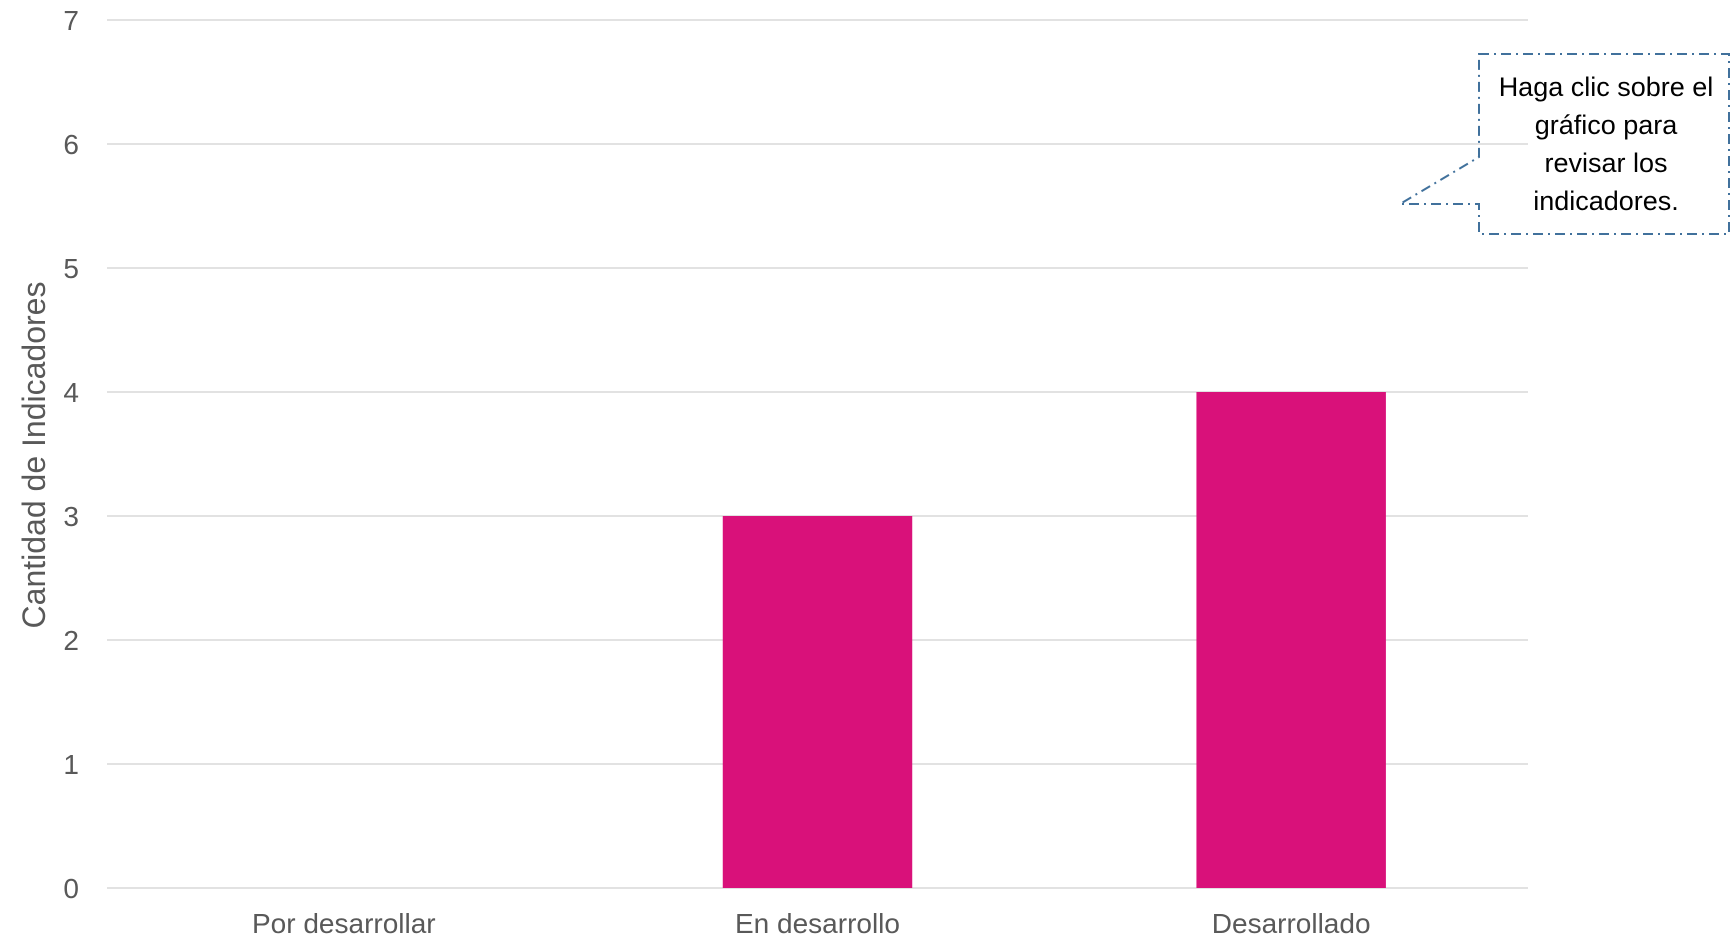 The height and width of the screenshot is (944, 1731). Describe the element at coordinates (817, 702) in the screenshot. I see `bar-en-desarrollo` at that location.